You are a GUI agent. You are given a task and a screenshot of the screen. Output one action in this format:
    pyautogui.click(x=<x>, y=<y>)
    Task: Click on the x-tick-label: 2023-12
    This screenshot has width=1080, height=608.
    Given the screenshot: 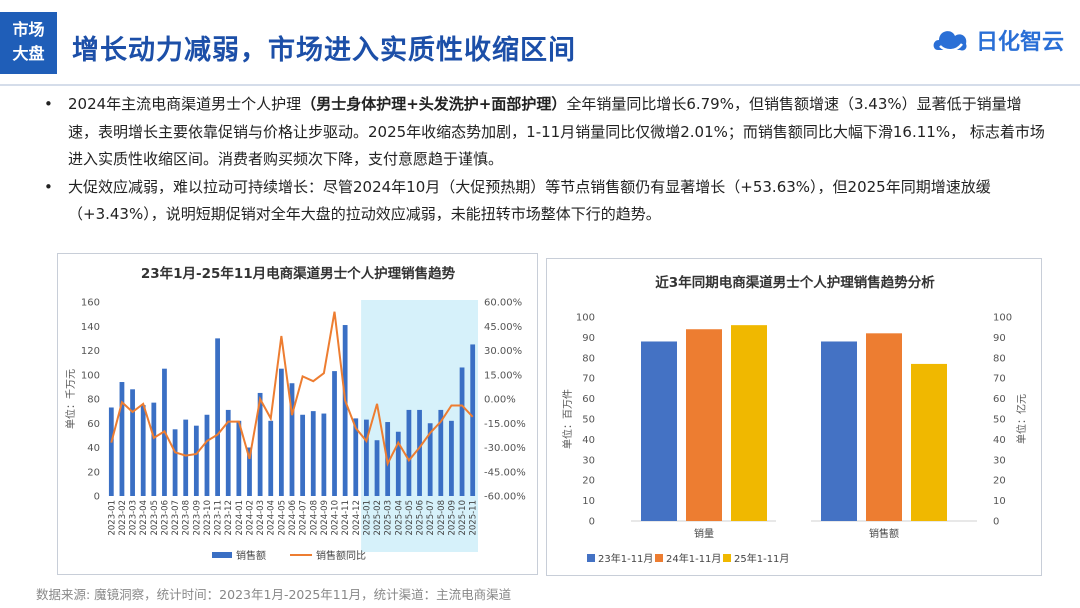 What is the action you would take?
    pyautogui.click(x=229, y=518)
    